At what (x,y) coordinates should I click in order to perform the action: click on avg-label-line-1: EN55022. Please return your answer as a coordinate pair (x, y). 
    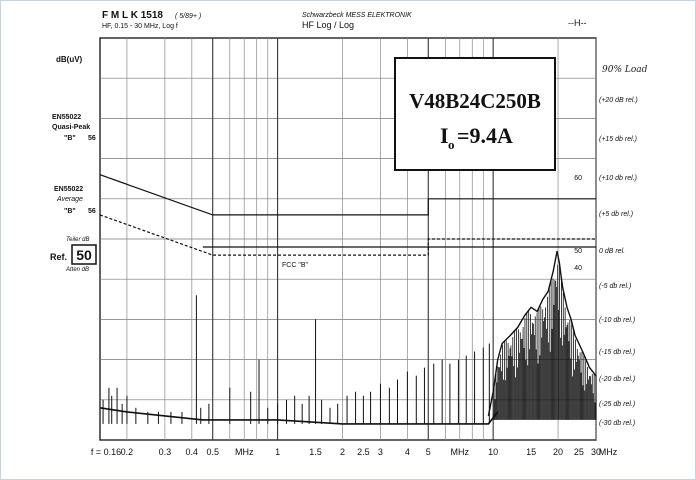
    Looking at the image, I should click on (68, 189).